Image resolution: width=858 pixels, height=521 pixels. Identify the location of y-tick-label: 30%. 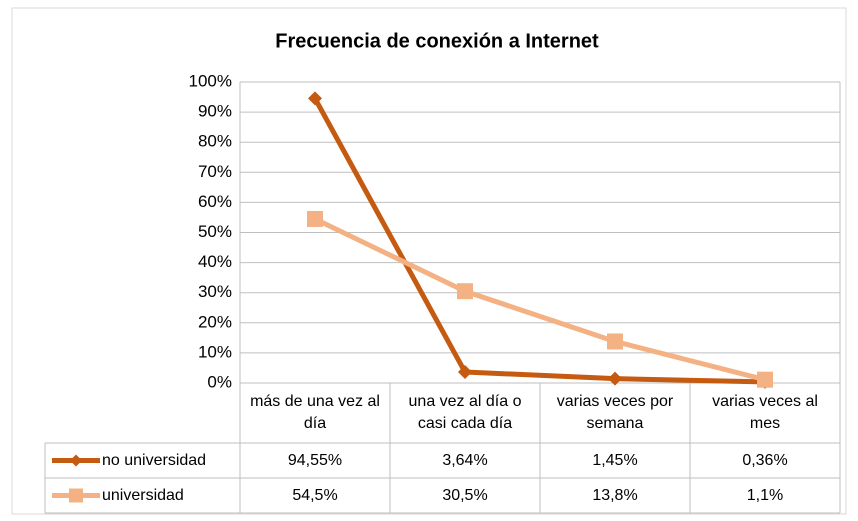
(215, 291).